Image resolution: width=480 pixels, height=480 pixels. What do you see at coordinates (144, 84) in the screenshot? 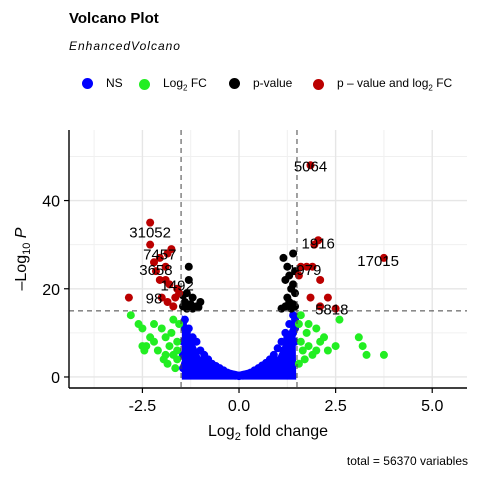
I see `legend-log2fc-marker-icon` at bounding box center [144, 84].